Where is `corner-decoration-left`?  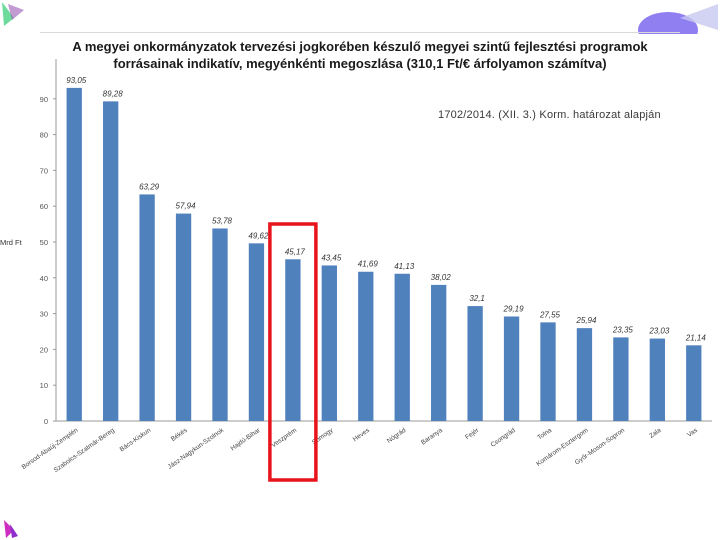 corner-decoration-left is located at coordinates (13, 14).